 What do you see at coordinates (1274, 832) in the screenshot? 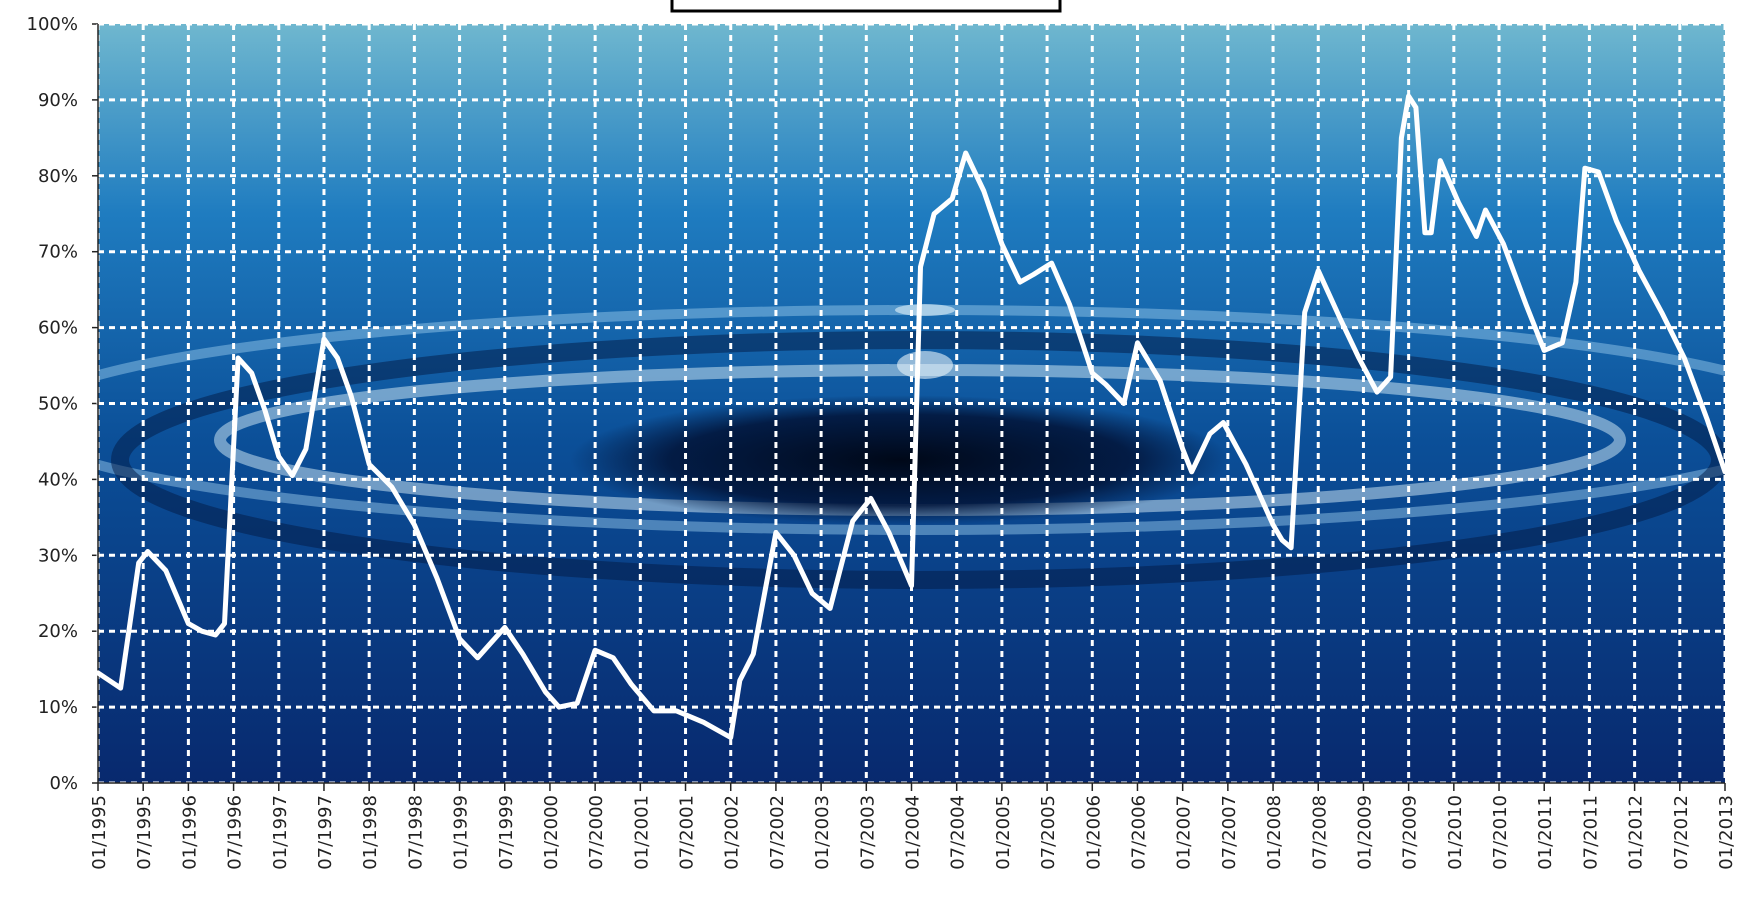
I see `x-tick-label: 01/2008` at bounding box center [1274, 832].